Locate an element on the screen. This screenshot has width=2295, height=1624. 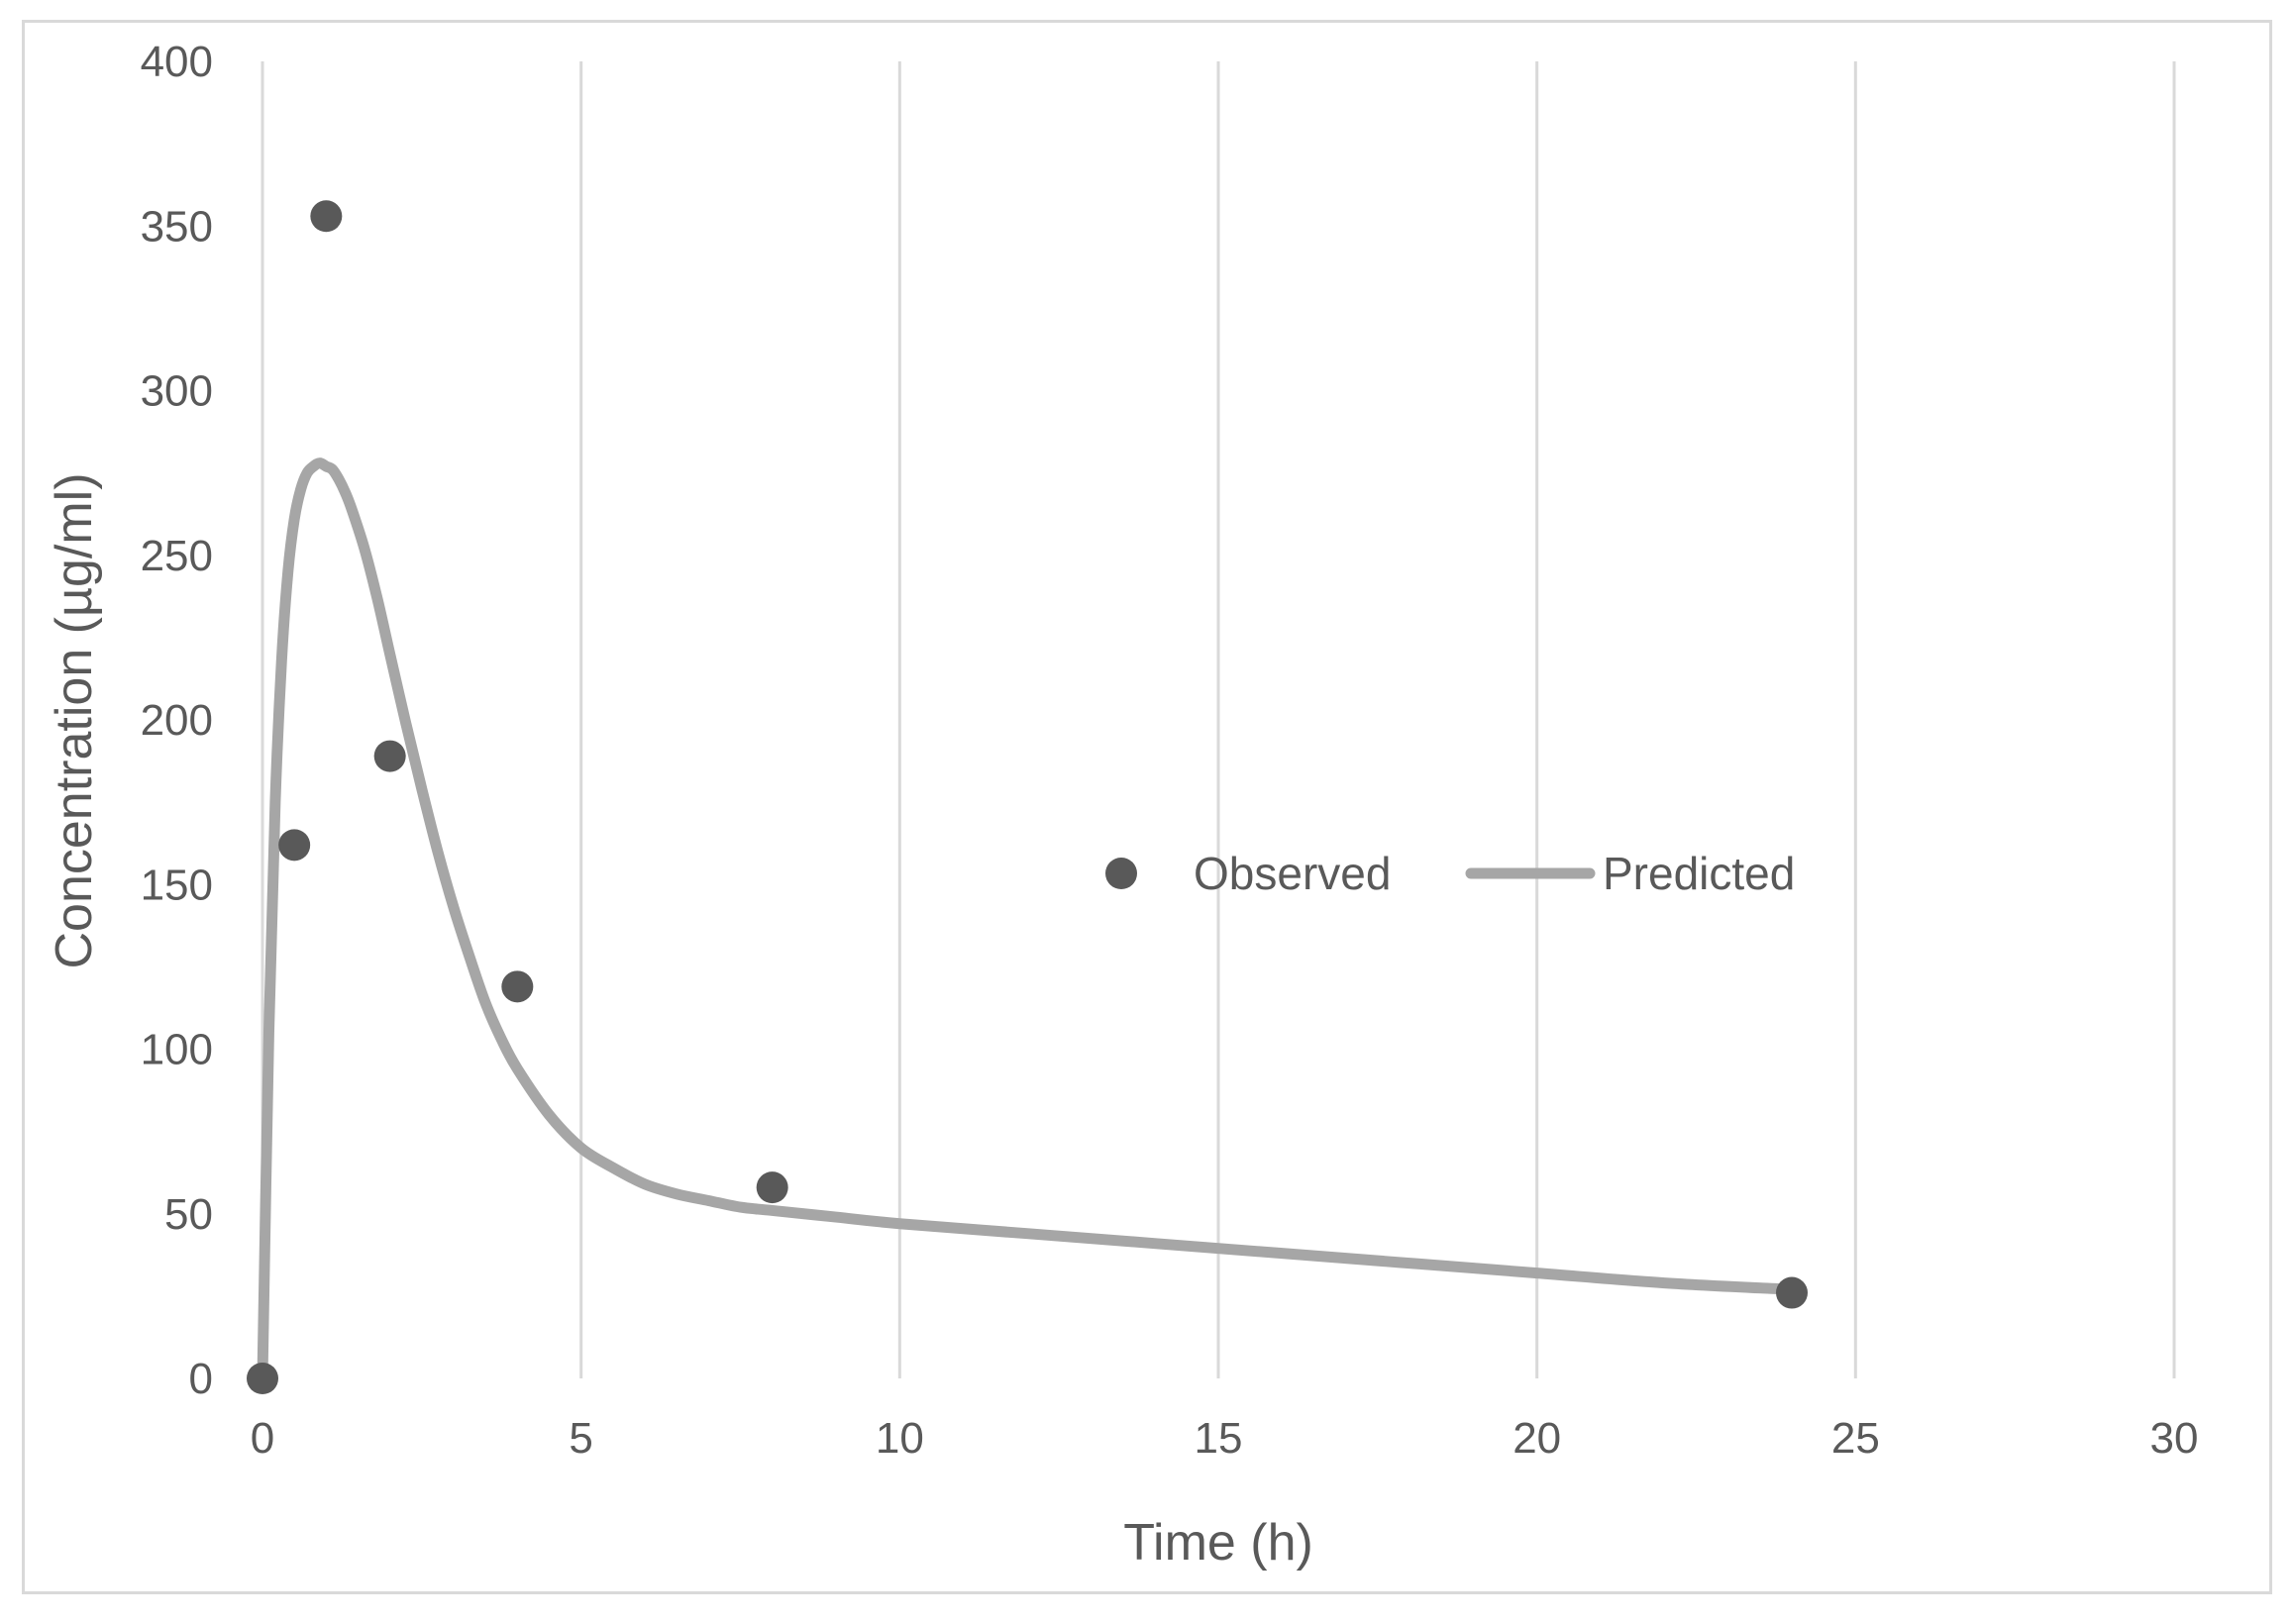
x-tick-labels: 0 5 10 15 20 25 30 is located at coordinates (1225, 1438).